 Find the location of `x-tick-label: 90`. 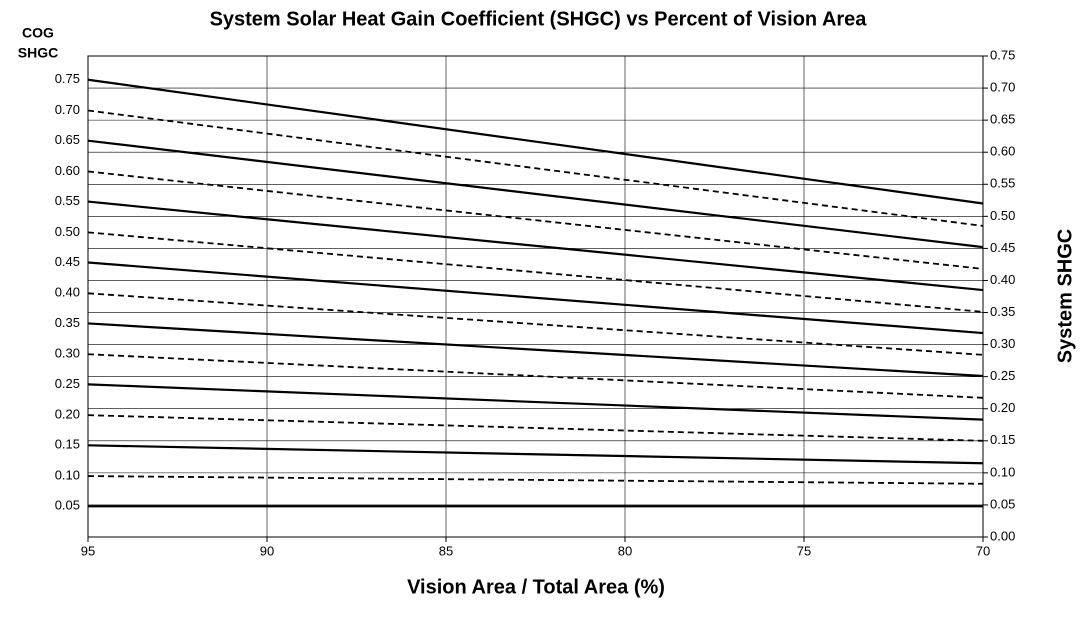

x-tick-label: 90 is located at coordinates (267, 550).